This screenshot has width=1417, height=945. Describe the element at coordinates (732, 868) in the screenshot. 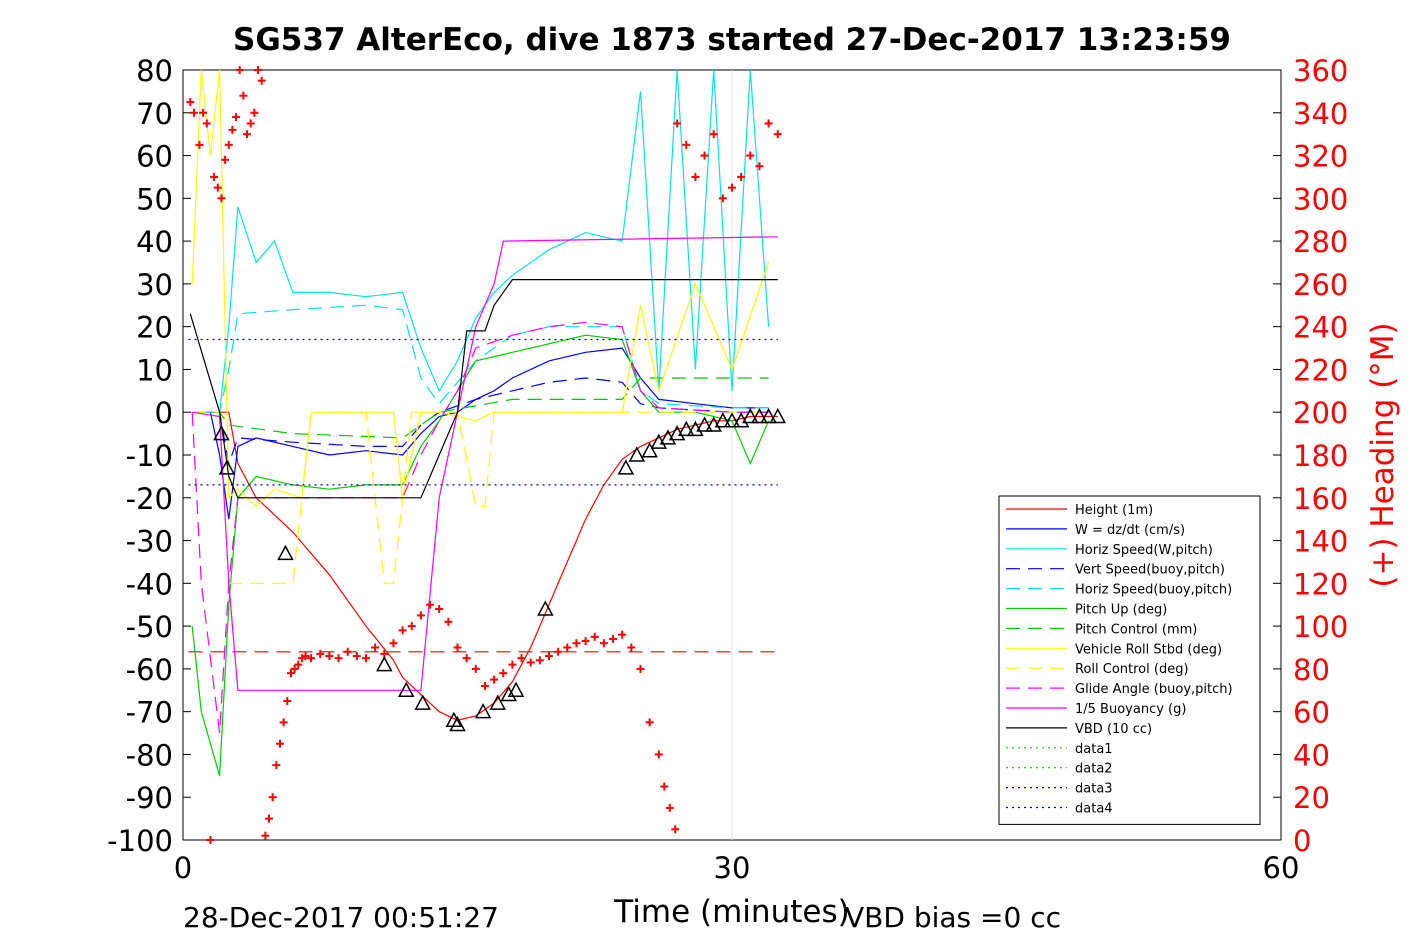

I see `x-tick-label: 30` at that location.